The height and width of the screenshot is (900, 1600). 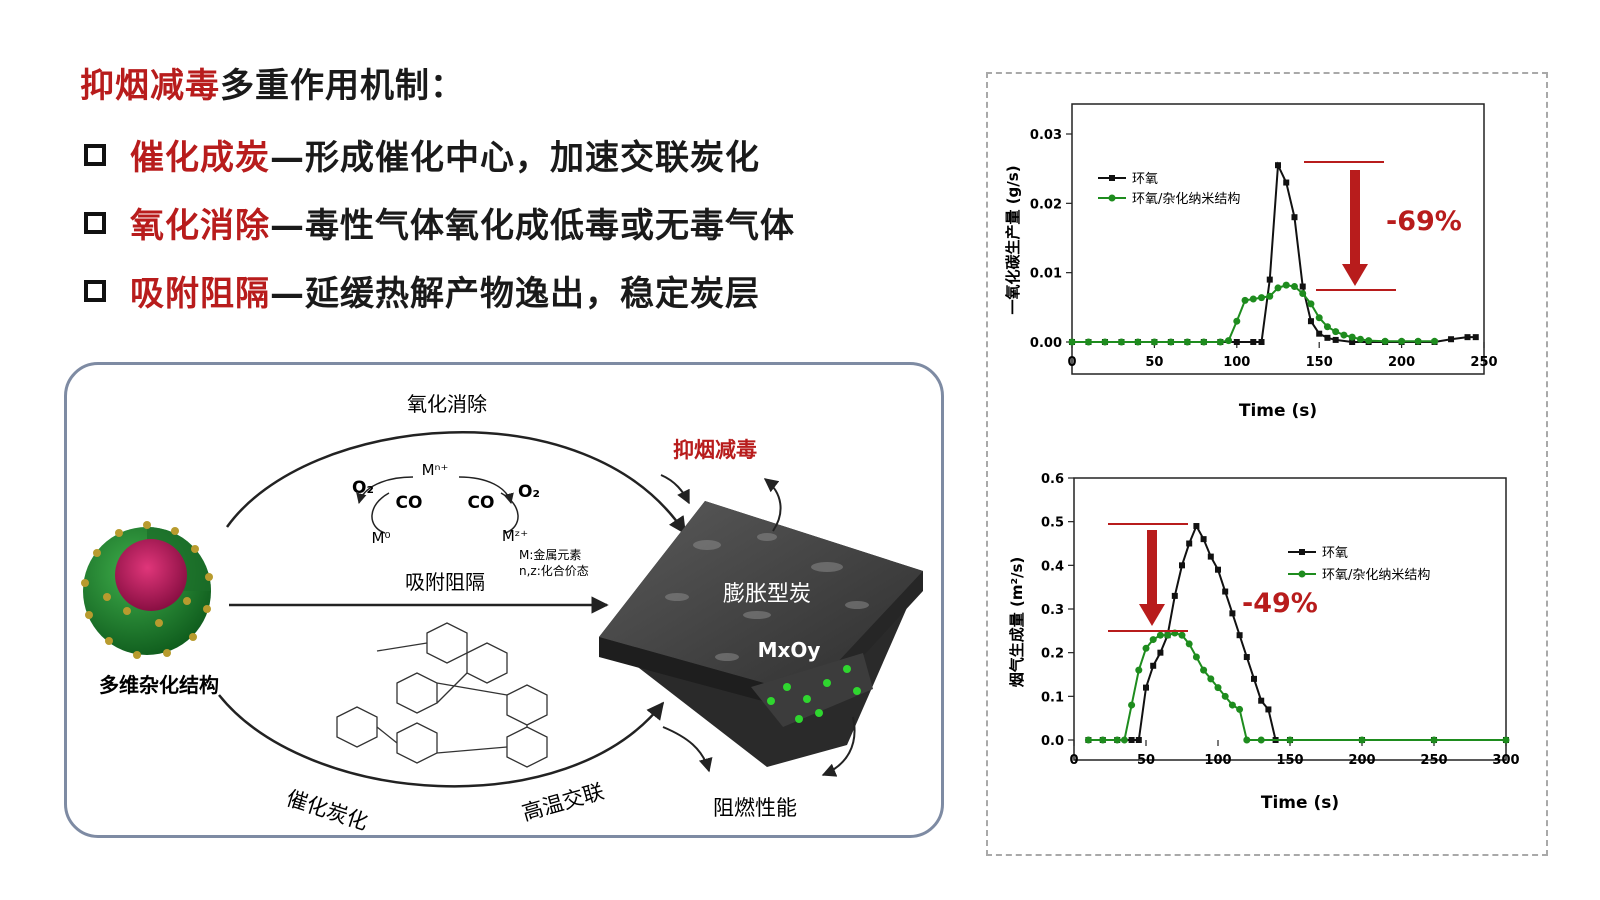 I want to click on o2-label: O₂, so click(x=529, y=492).